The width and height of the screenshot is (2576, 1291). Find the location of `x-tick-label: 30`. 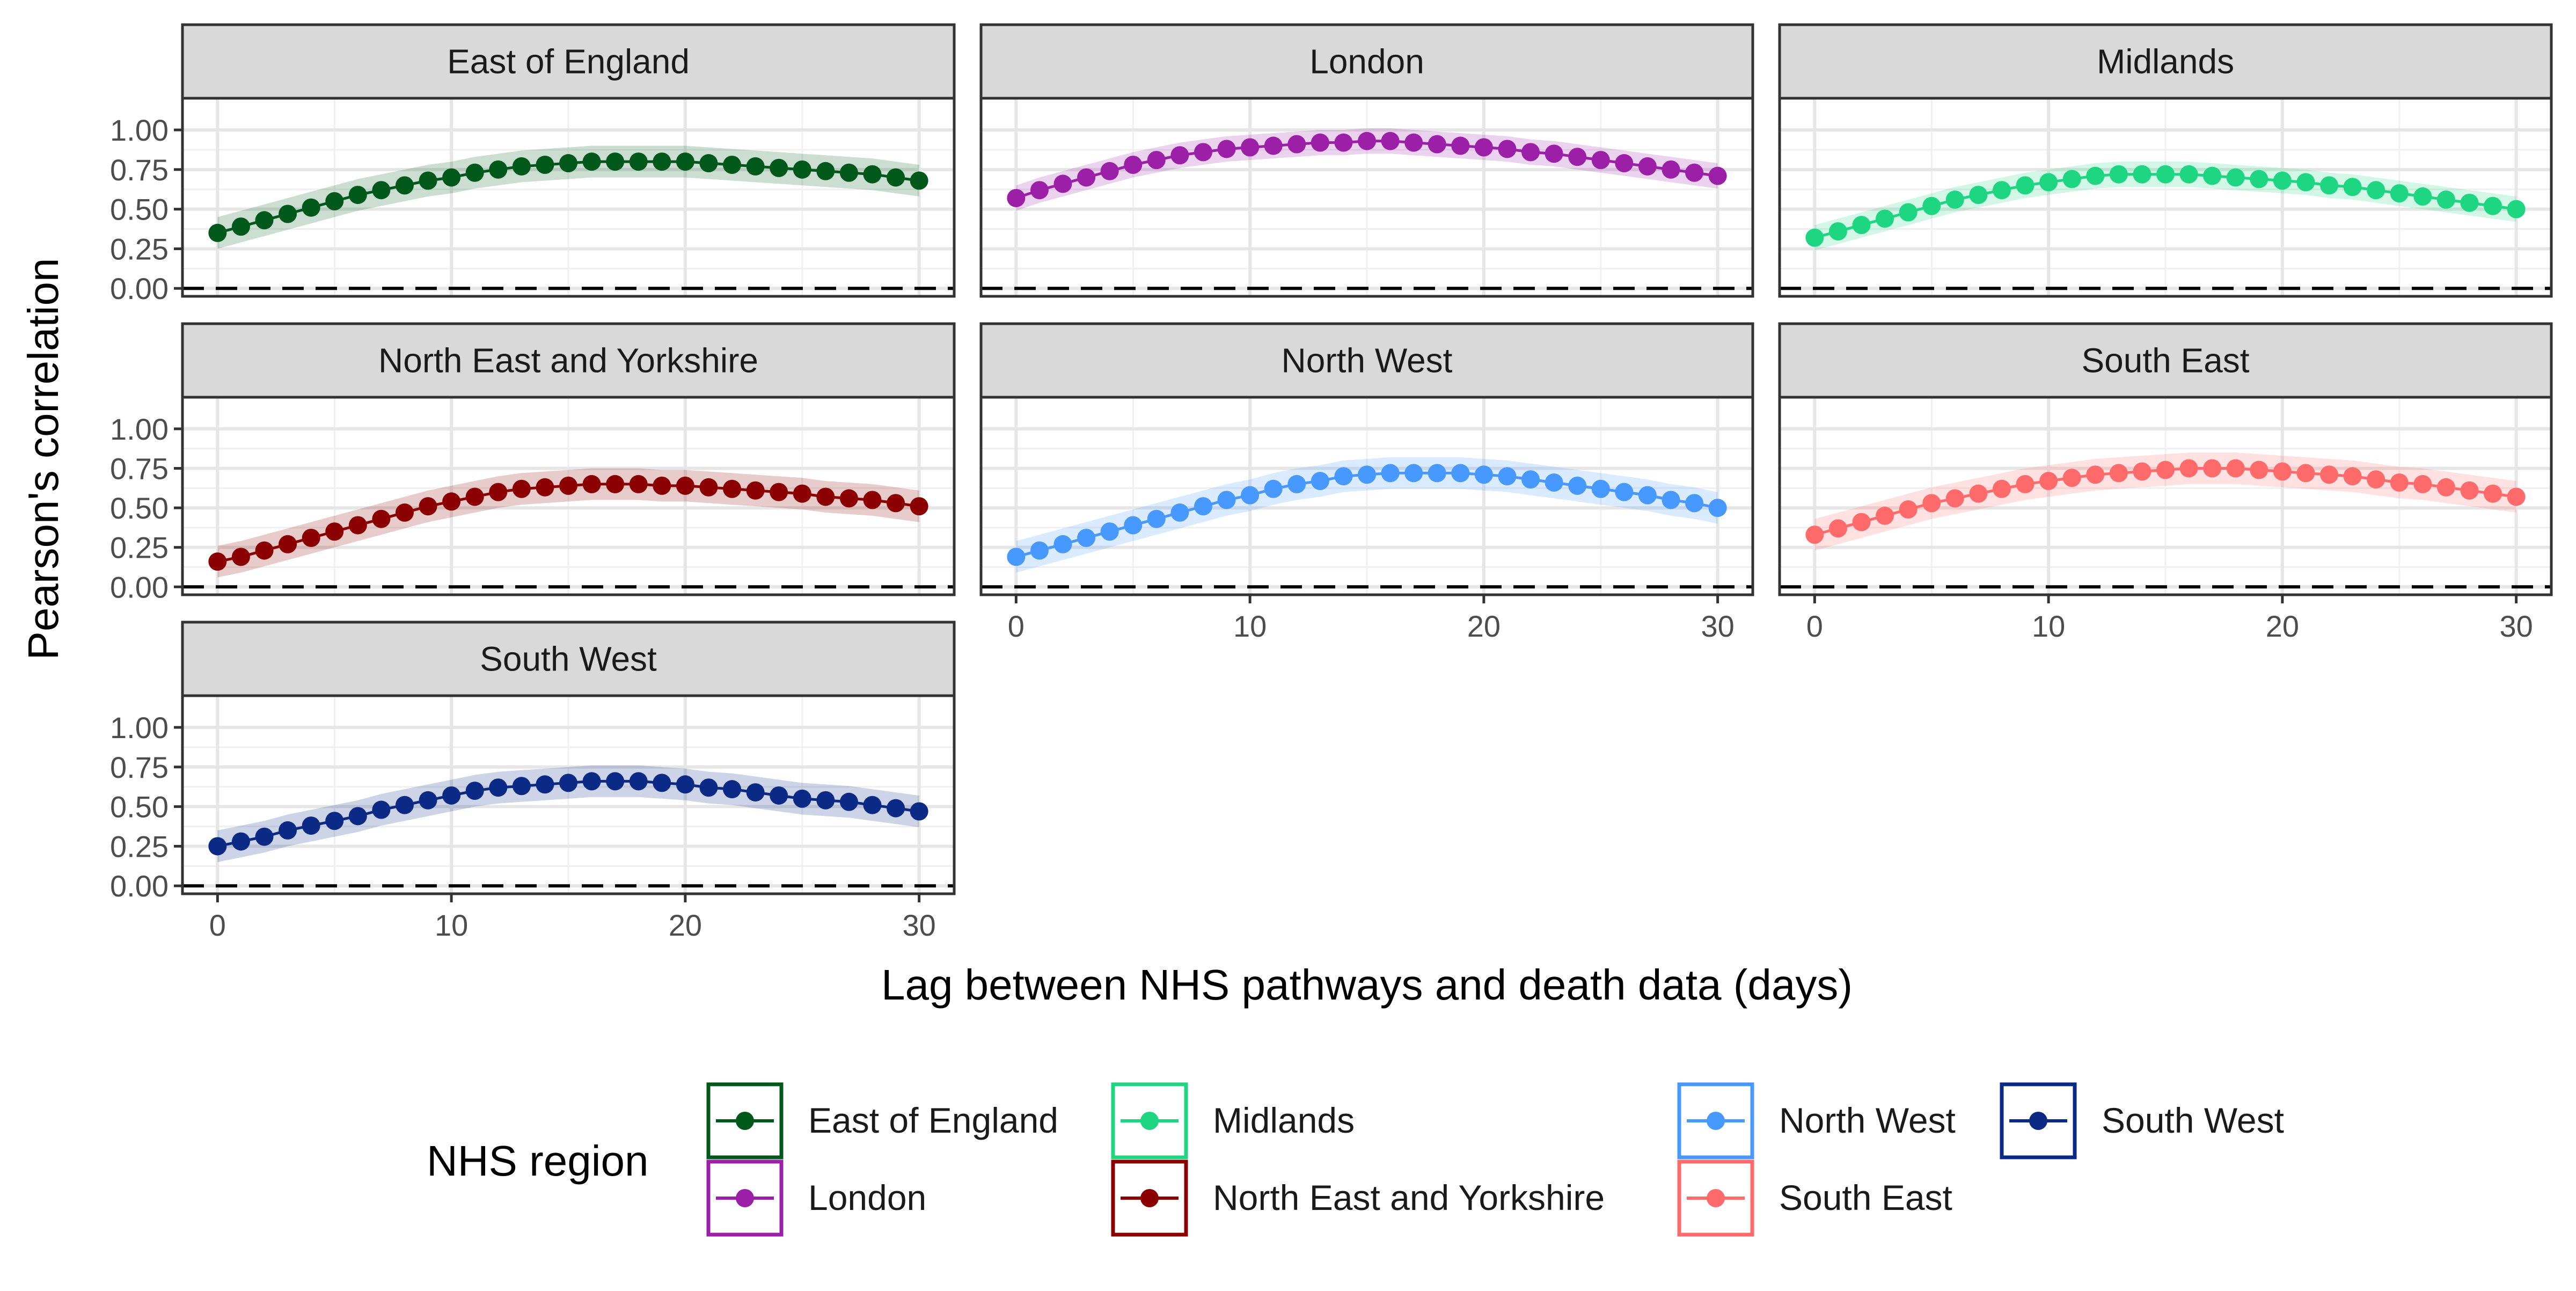

x-tick-label: 30 is located at coordinates (918, 925).